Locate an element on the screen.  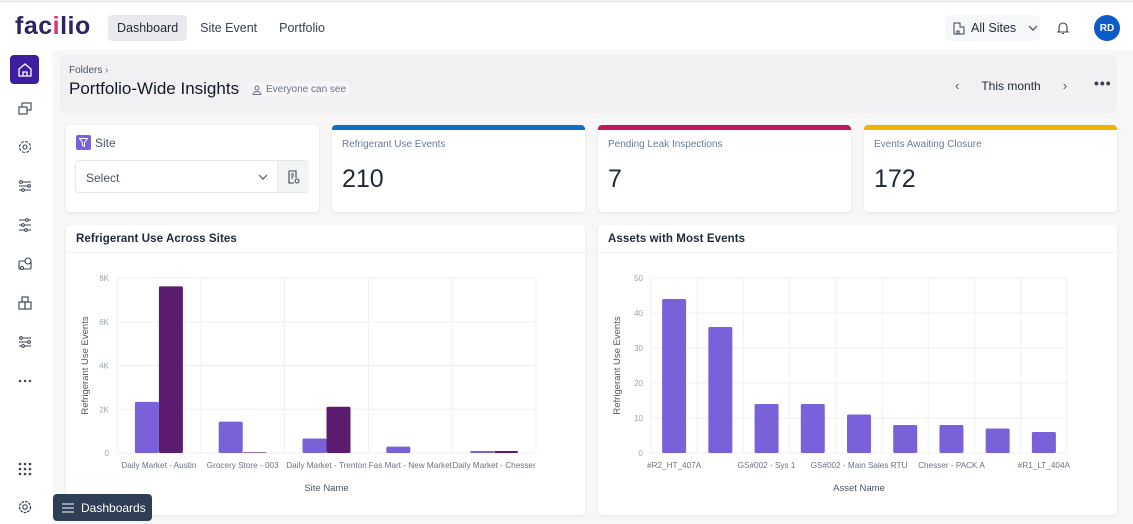
next-period-button: › is located at coordinates (1065, 85).